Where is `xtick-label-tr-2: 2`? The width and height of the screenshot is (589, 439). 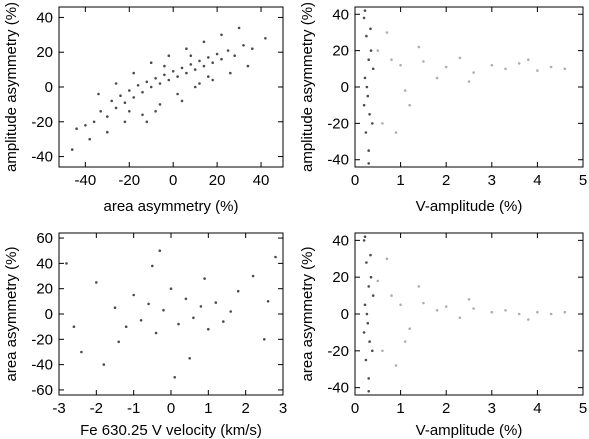
xtick-label-tr-2: 2 is located at coordinates (446, 180).